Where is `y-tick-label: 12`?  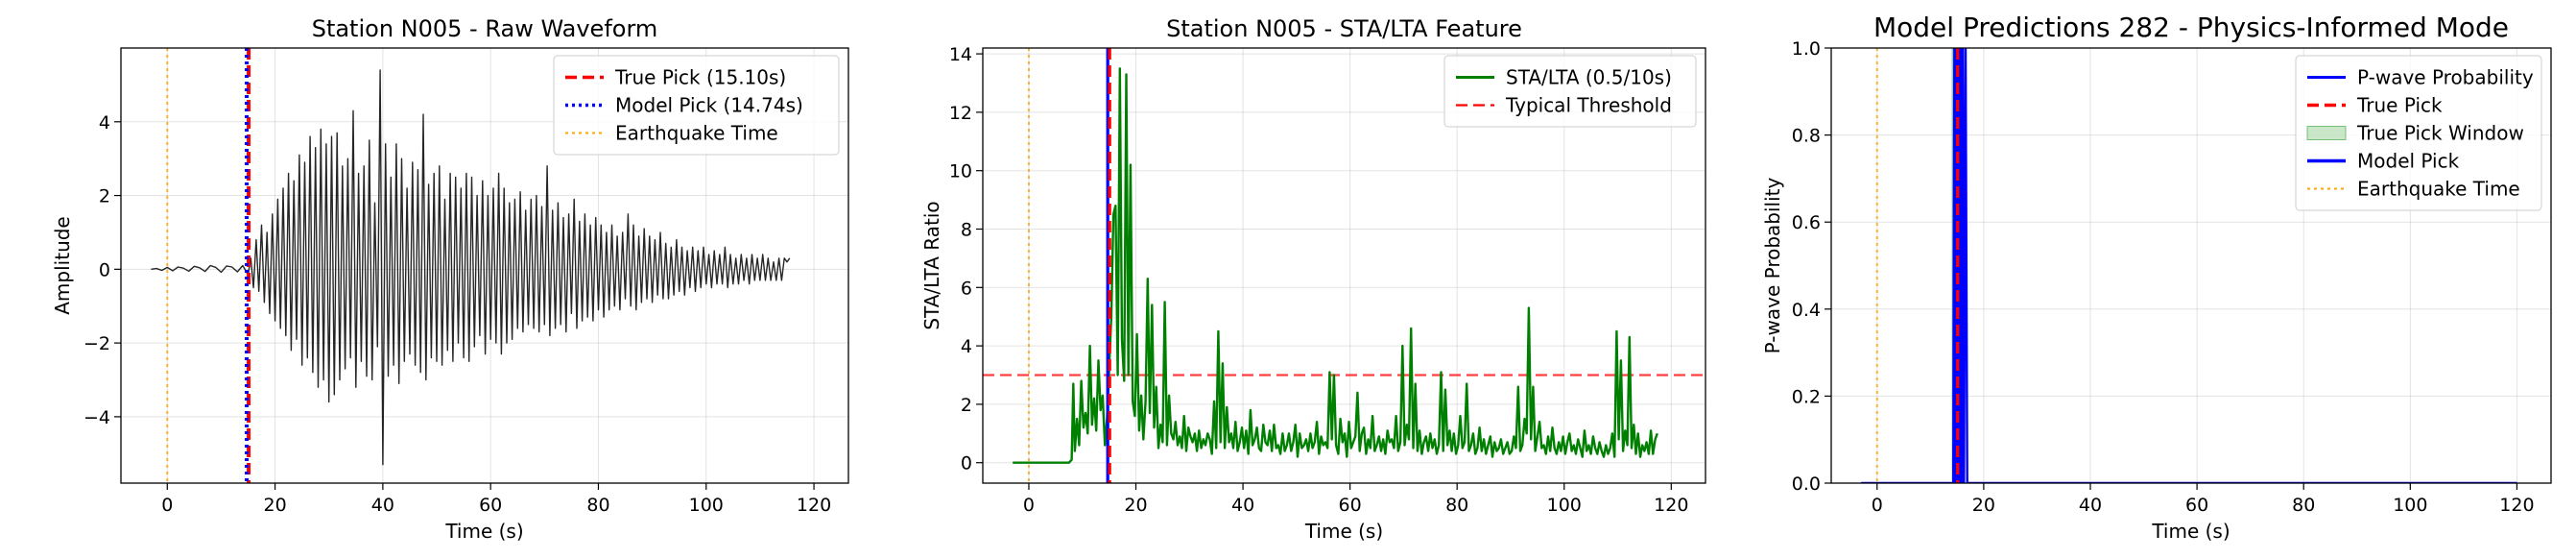
y-tick-label: 12 is located at coordinates (960, 113).